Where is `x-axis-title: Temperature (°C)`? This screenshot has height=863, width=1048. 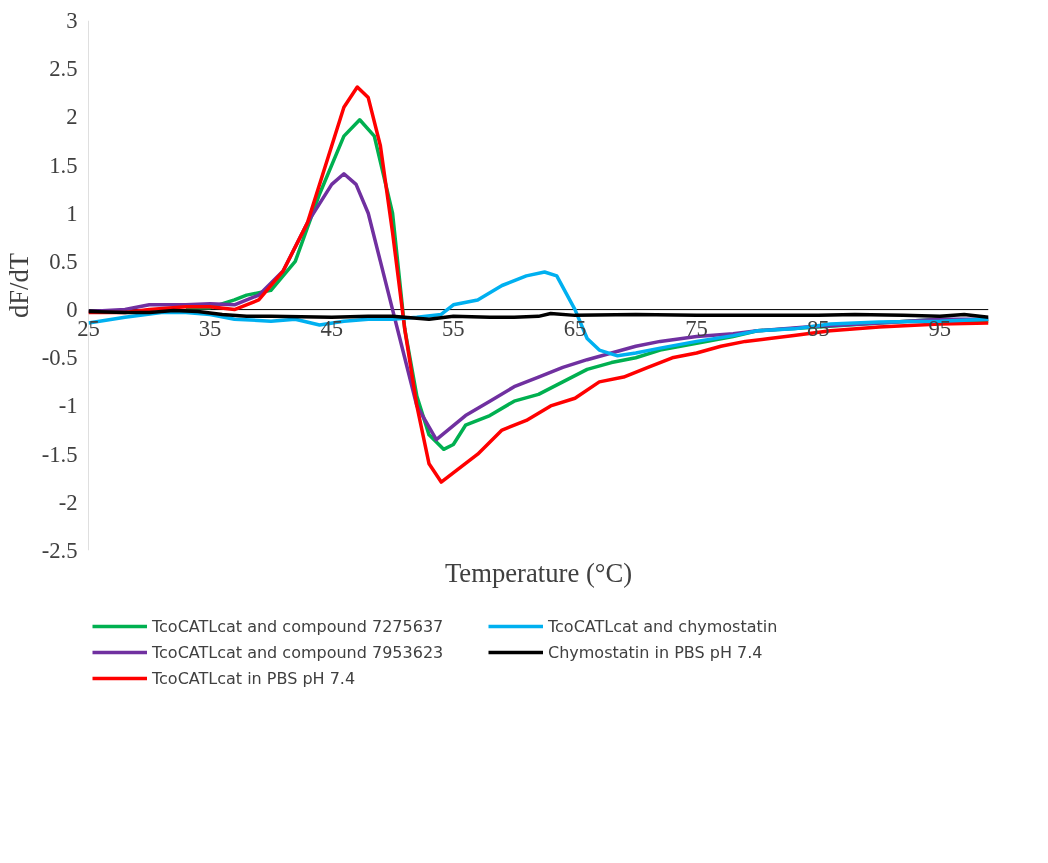 x-axis-title: Temperature (°C) is located at coordinates (538, 572).